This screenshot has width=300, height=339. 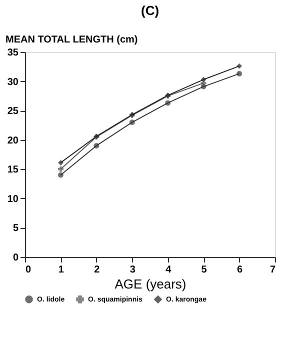 What do you see at coordinates (169, 270) in the screenshot?
I see `x-tick-label: 4` at bounding box center [169, 270].